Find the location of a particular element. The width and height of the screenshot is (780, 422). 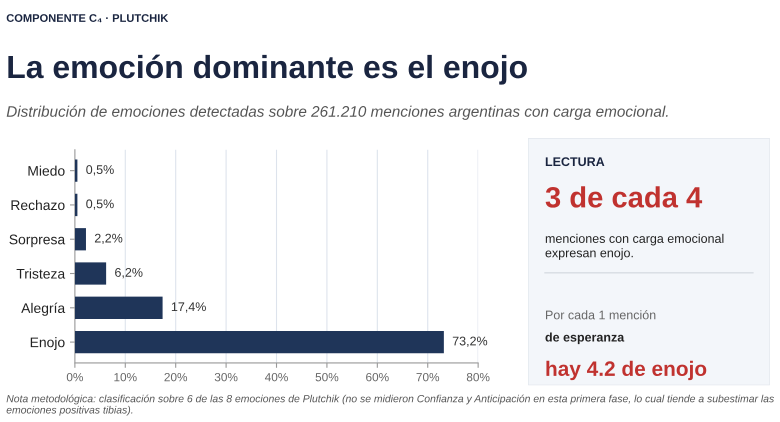

x-tick-label: 80% is located at coordinates (478, 377).